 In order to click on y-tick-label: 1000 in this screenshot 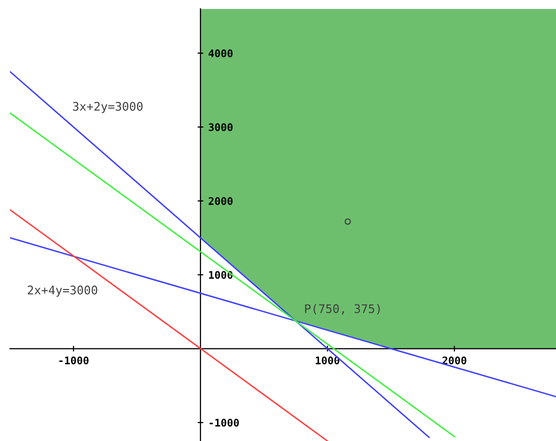, I will do `click(221, 275)`.